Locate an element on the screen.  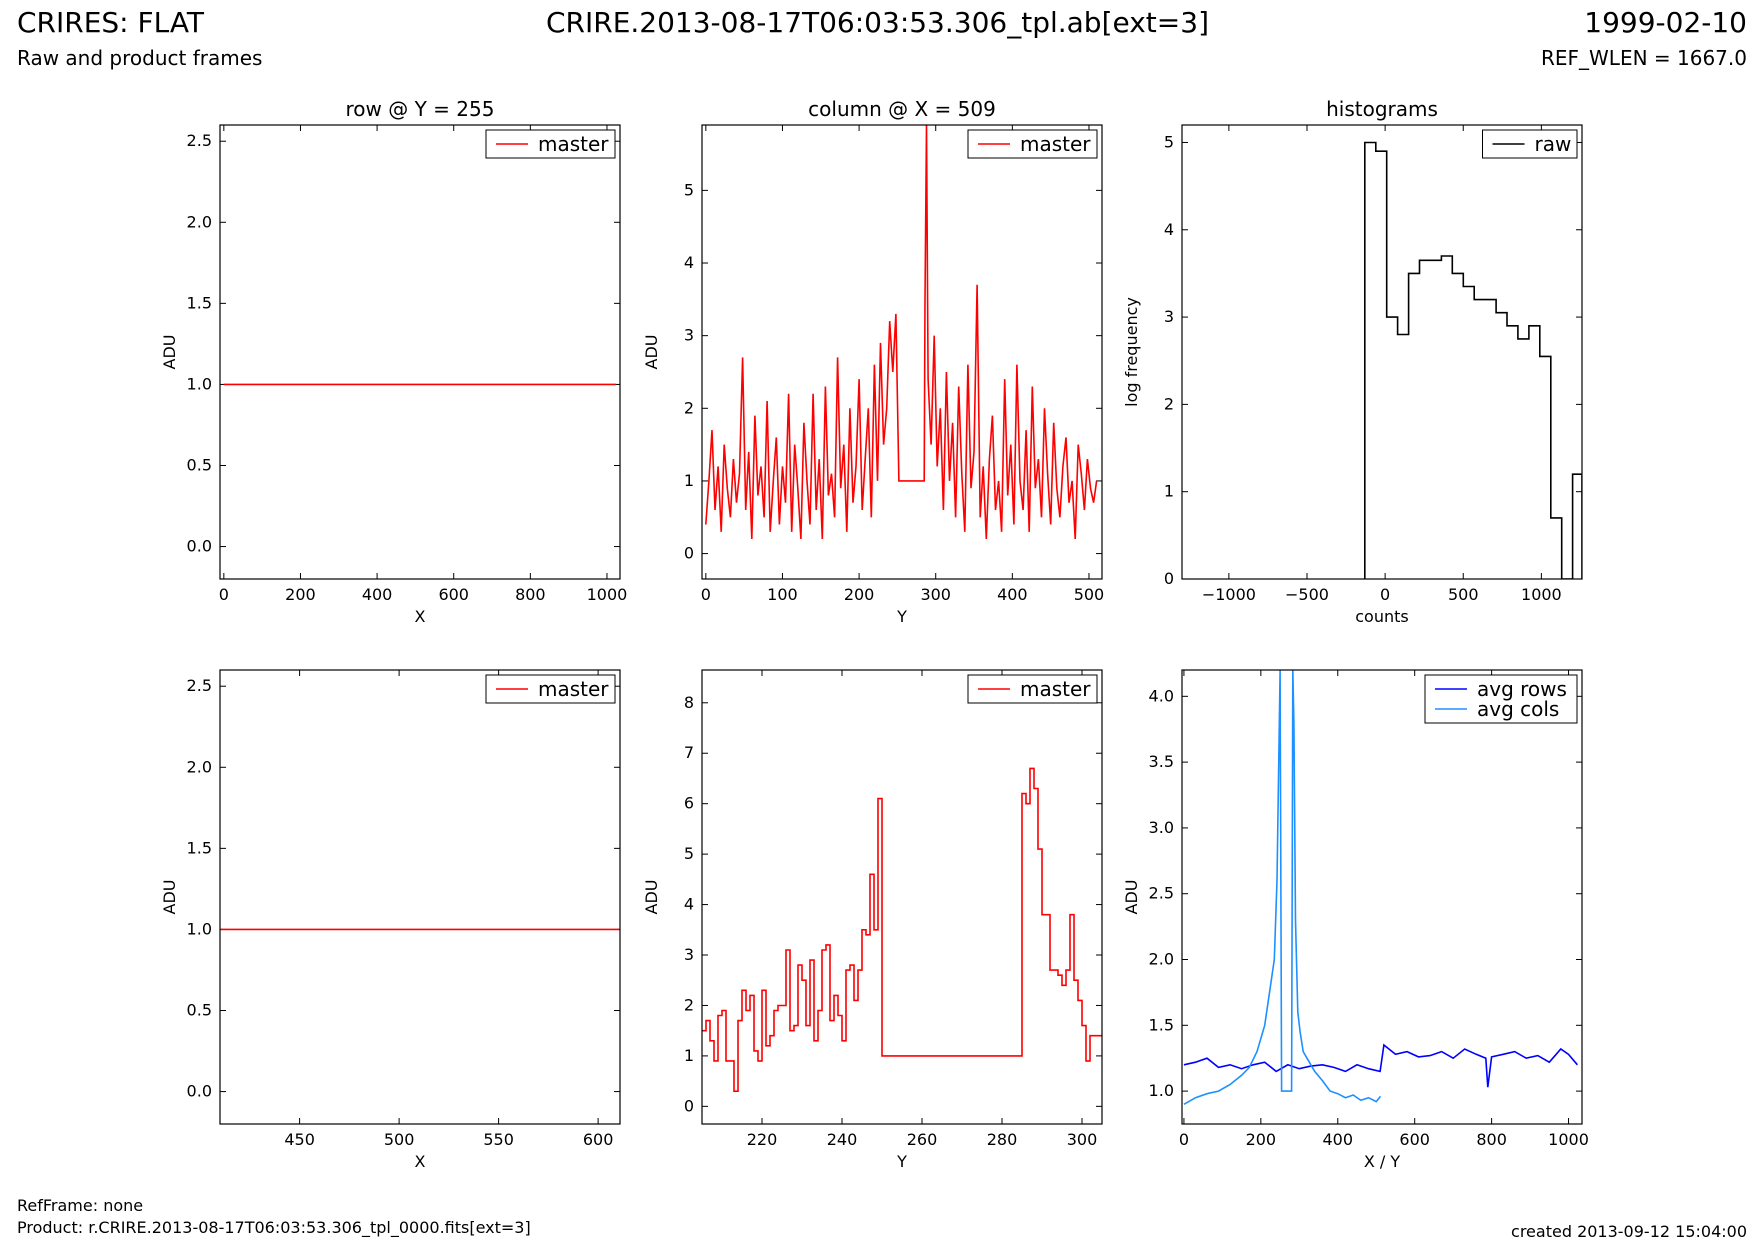
legend-box is located at coordinates (1501, 699).